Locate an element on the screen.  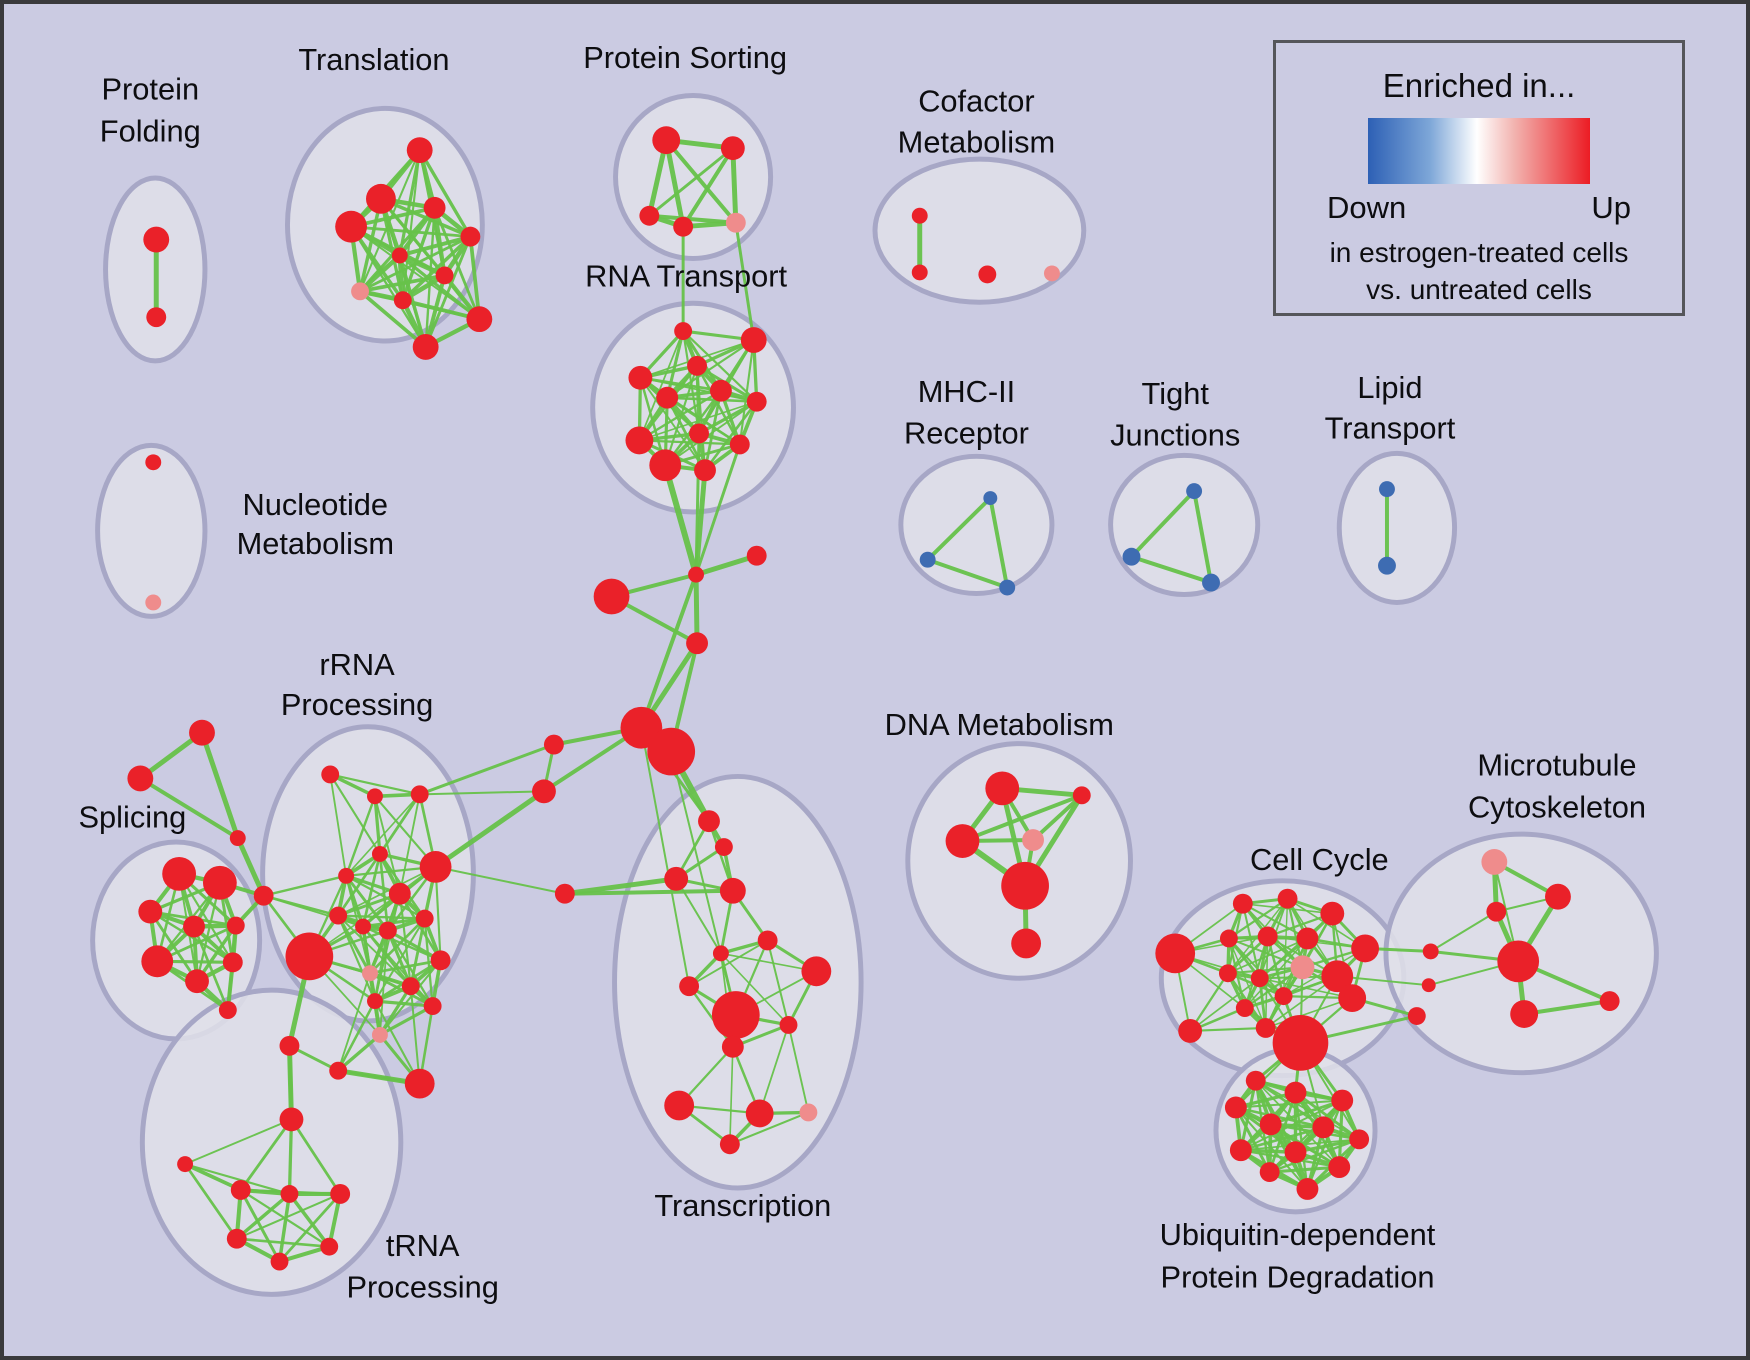
tight-junctions-label: Tight is located at coordinates (1176, 393).